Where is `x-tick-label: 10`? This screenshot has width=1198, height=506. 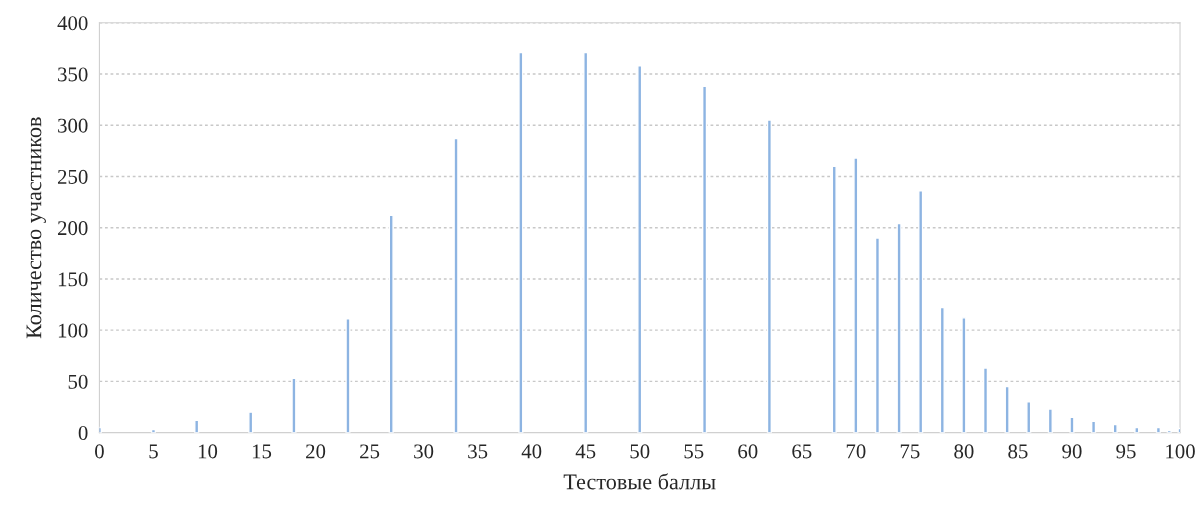 x-tick-label: 10 is located at coordinates (208, 451).